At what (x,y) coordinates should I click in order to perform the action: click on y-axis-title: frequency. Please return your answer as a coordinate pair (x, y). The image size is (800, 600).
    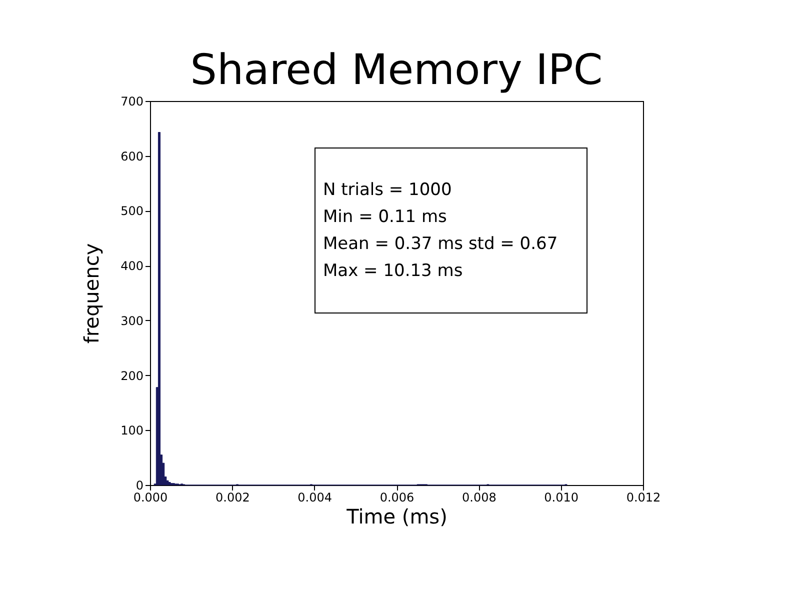
    Looking at the image, I should click on (92, 293).